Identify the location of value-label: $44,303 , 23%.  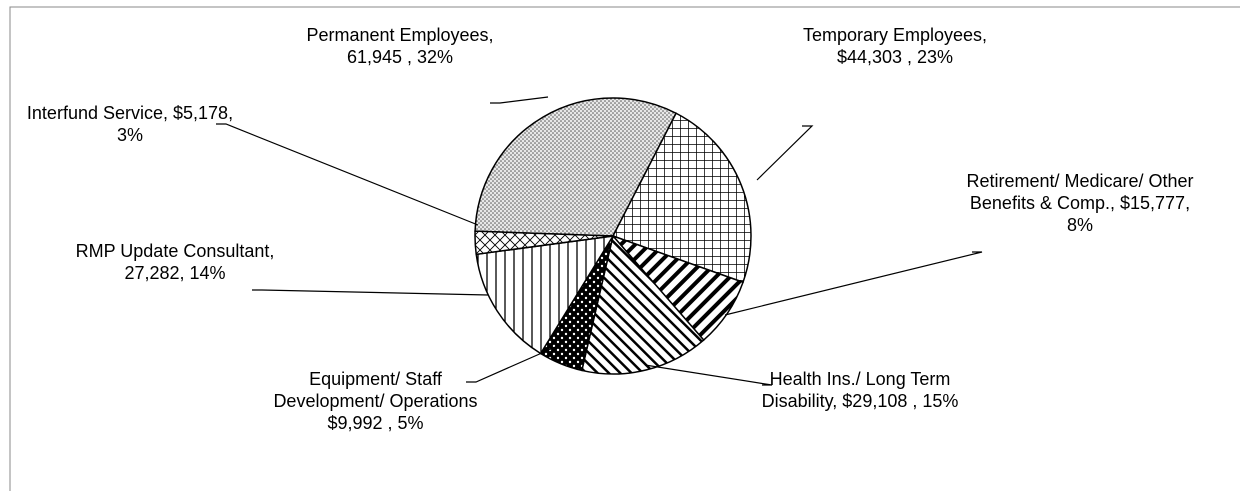
(895, 57).